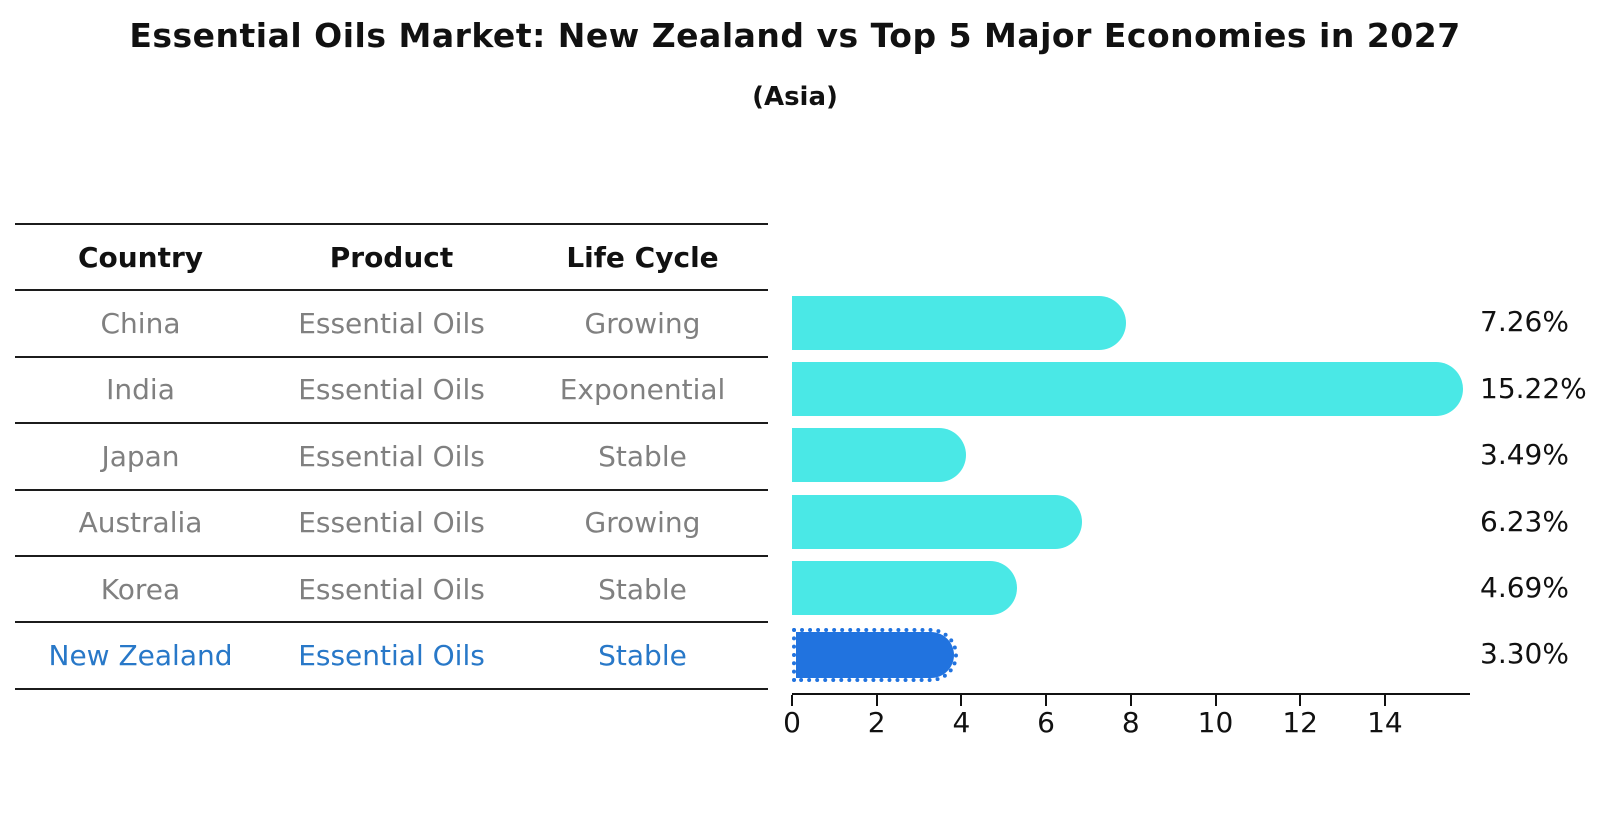 This screenshot has width=1604, height=823. What do you see at coordinates (1524, 654) in the screenshot?
I see `value-label-new-zealand: 3.30%` at bounding box center [1524, 654].